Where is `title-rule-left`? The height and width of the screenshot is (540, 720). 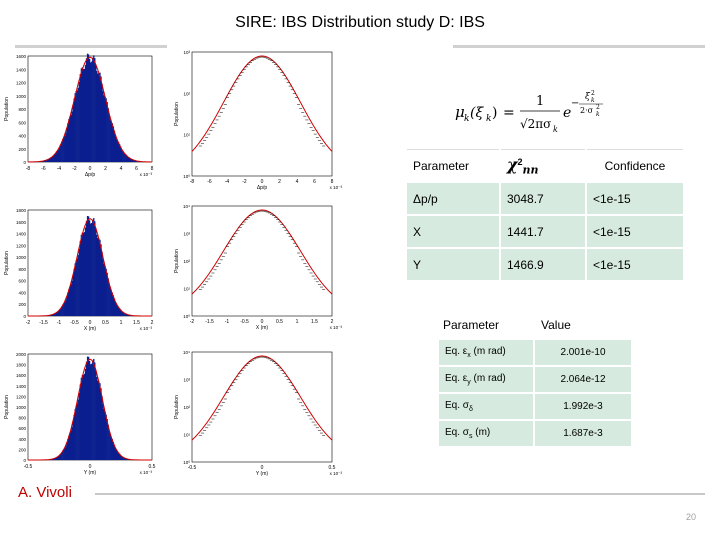
title-rule-left is located at coordinates (91, 46).